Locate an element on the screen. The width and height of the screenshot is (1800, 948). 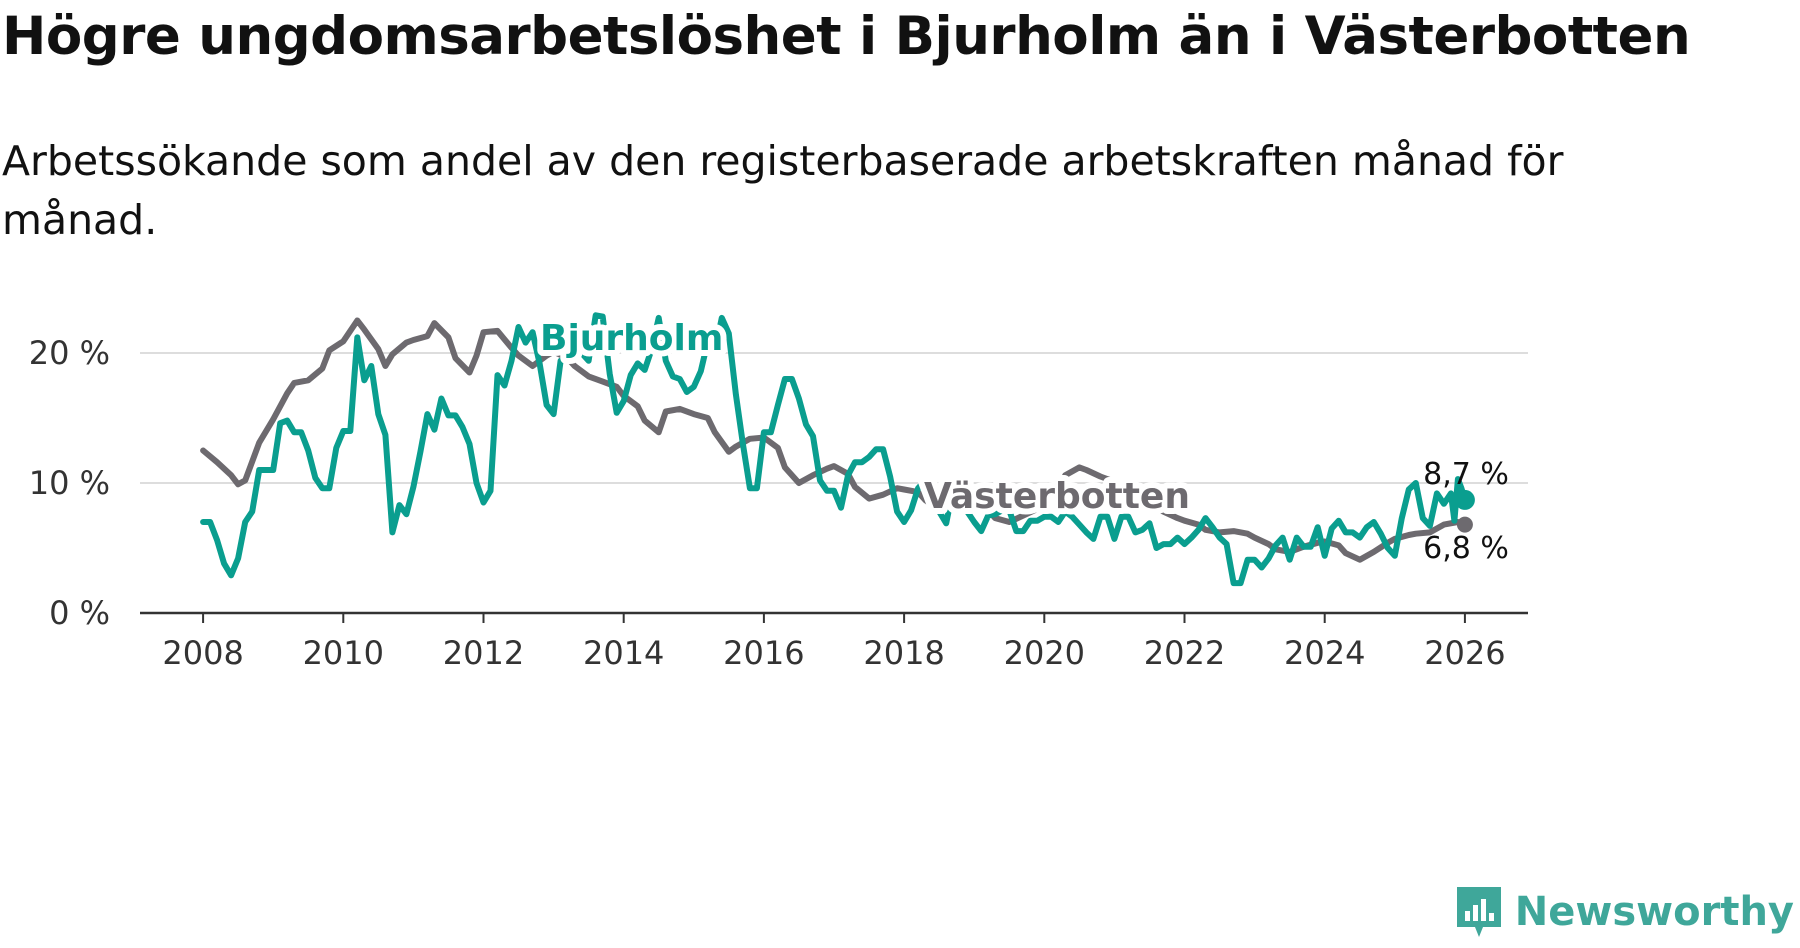
x-tick-label: 2008 is located at coordinates (202, 653).